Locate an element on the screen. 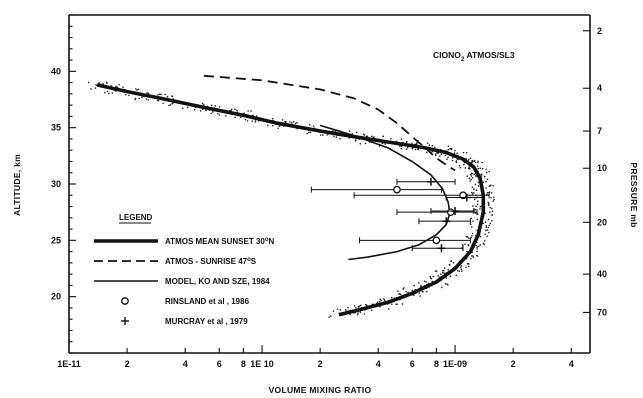 The height and width of the screenshot is (398, 643). y2-axis-title: PRESSURE mb is located at coordinates (634, 194).